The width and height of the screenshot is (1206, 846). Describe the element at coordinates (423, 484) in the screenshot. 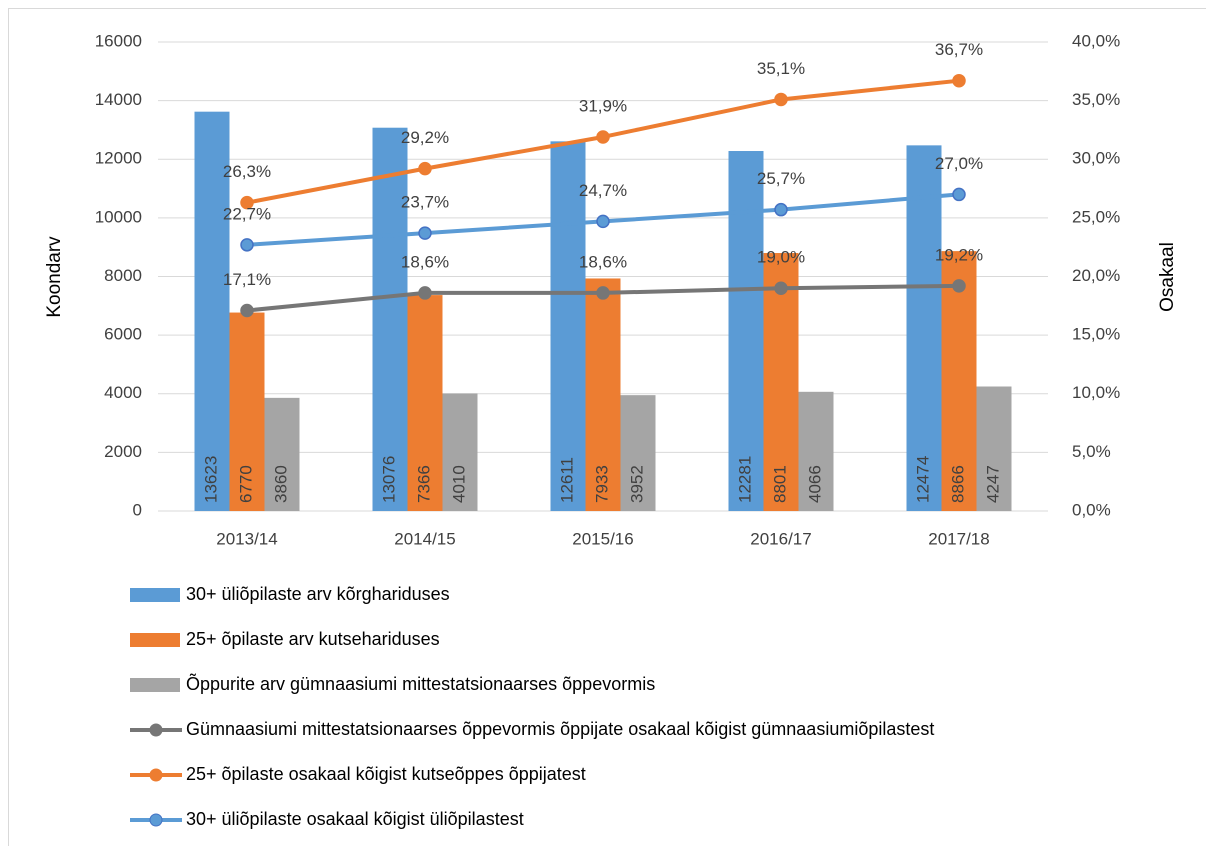

I see `bar-value-label: 7366` at that location.